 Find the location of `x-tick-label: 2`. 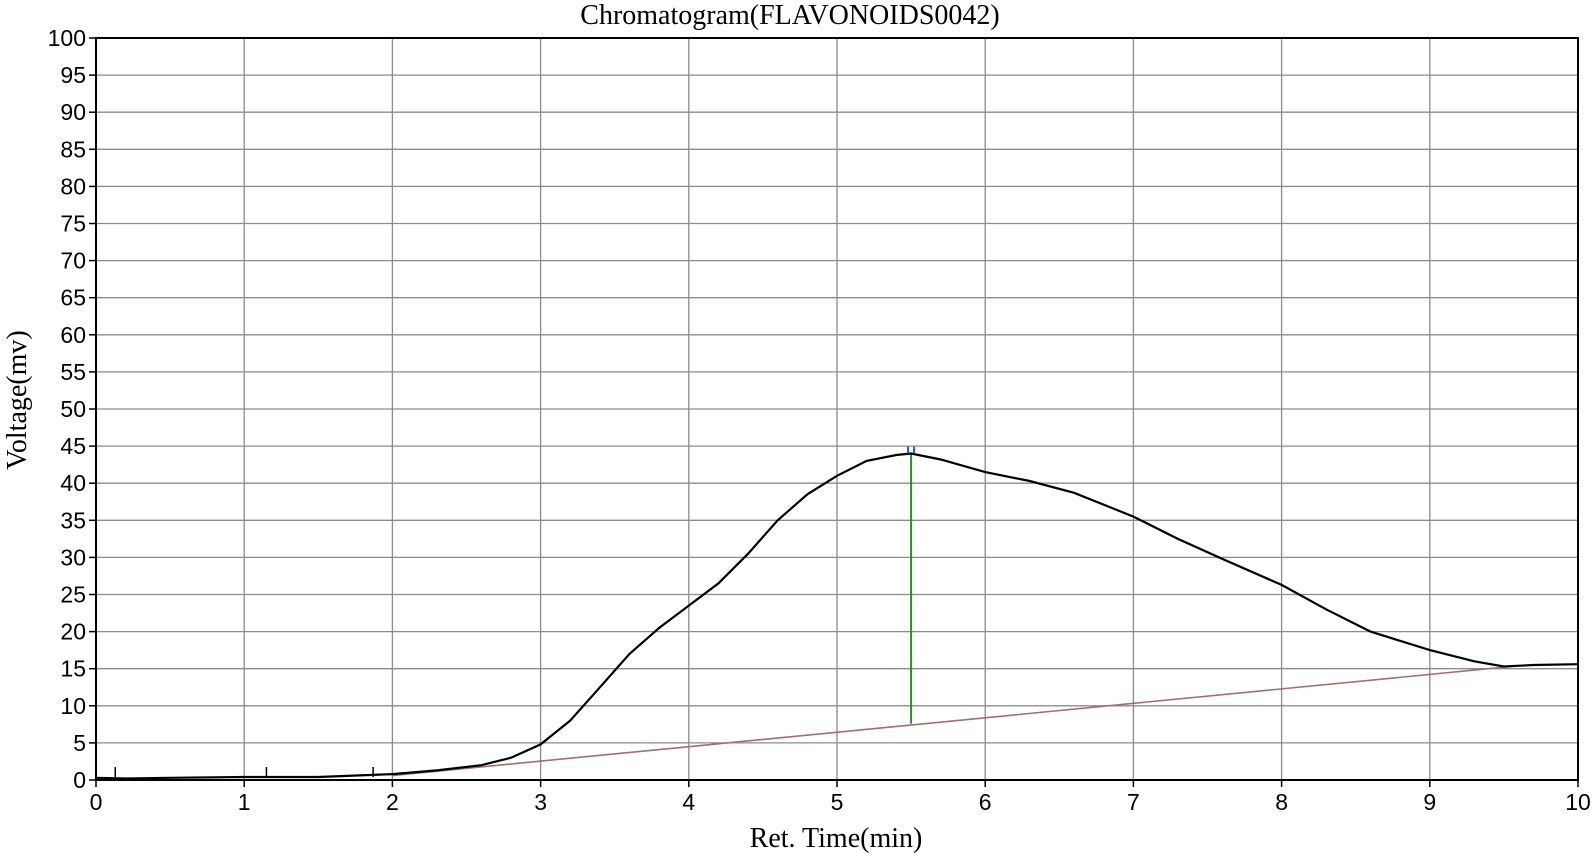

x-tick-label: 2 is located at coordinates (392, 802).